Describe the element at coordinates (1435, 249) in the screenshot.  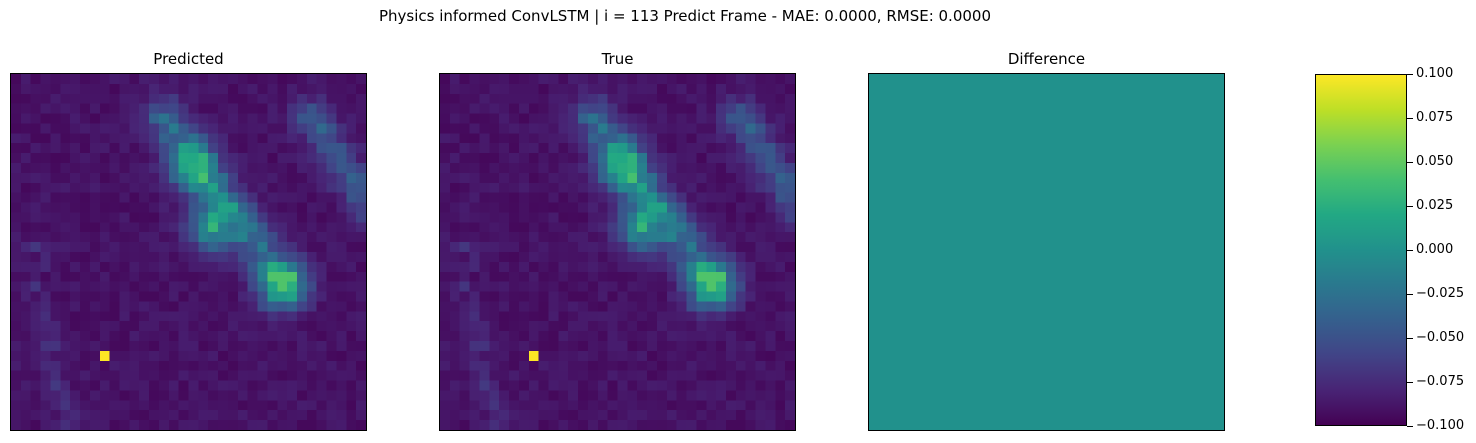
I see `colorbar-tick-label: 0.000` at that location.